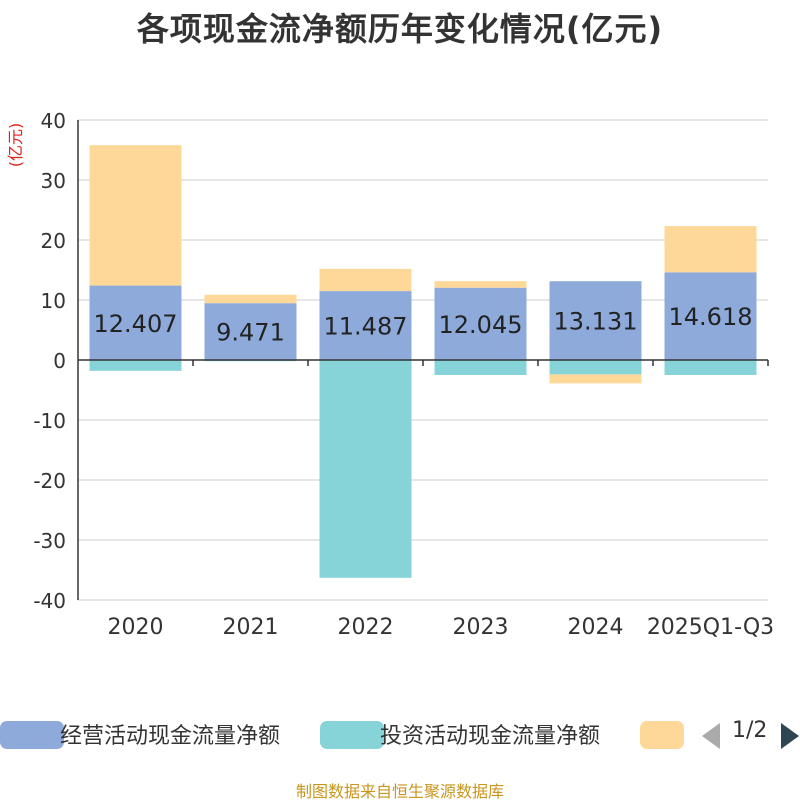  What do you see at coordinates (49, 601) in the screenshot?
I see `y-tick-label: -40` at bounding box center [49, 601].